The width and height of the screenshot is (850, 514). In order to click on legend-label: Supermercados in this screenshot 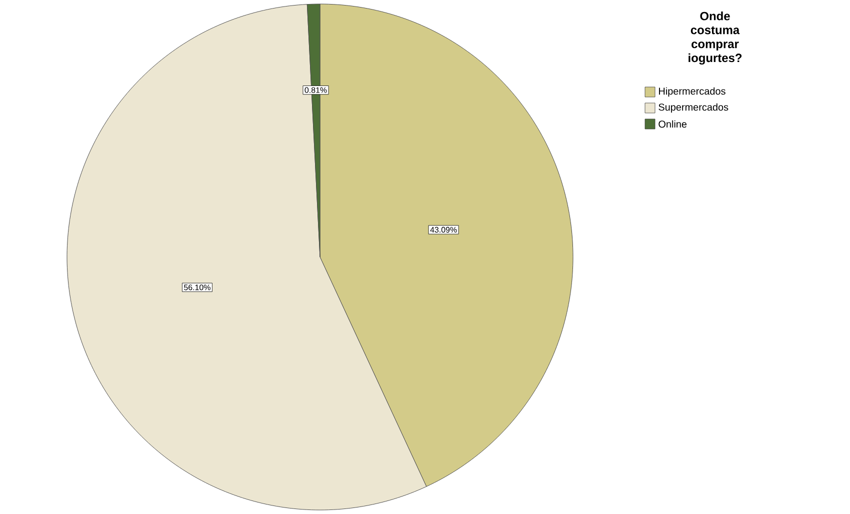, I will do `click(693, 108)`.